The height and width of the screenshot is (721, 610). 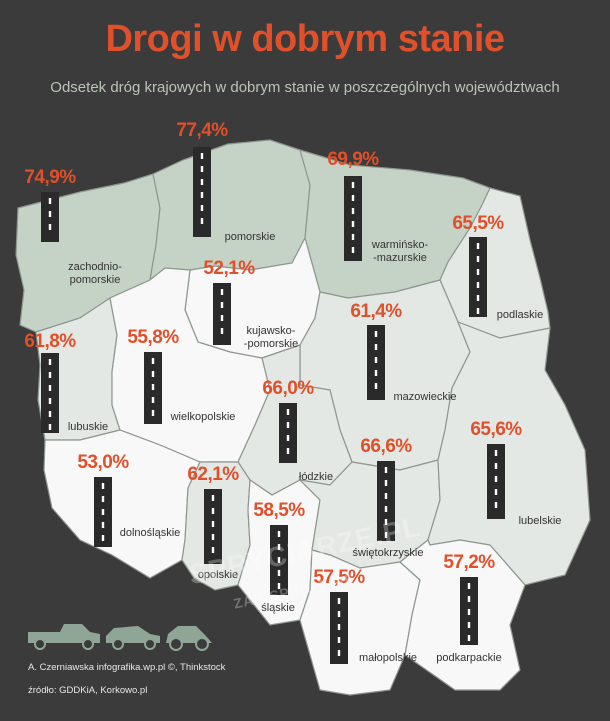 I want to click on value-warminsko-mazurskie: 69,9%, so click(x=353, y=159).